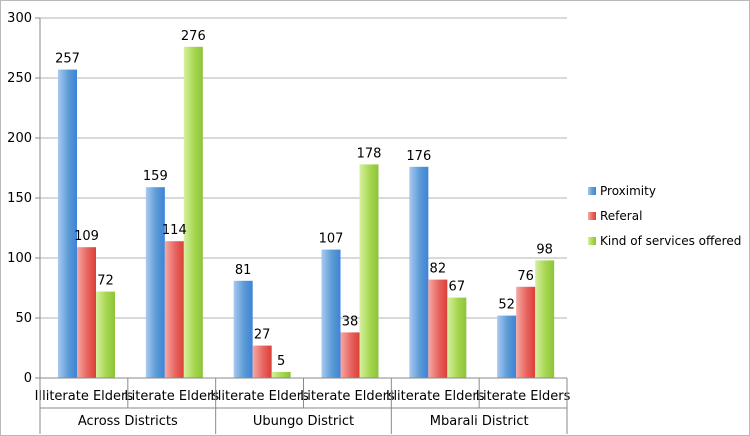  What do you see at coordinates (418, 156) in the screenshot?
I see `data-label: 176` at bounding box center [418, 156].